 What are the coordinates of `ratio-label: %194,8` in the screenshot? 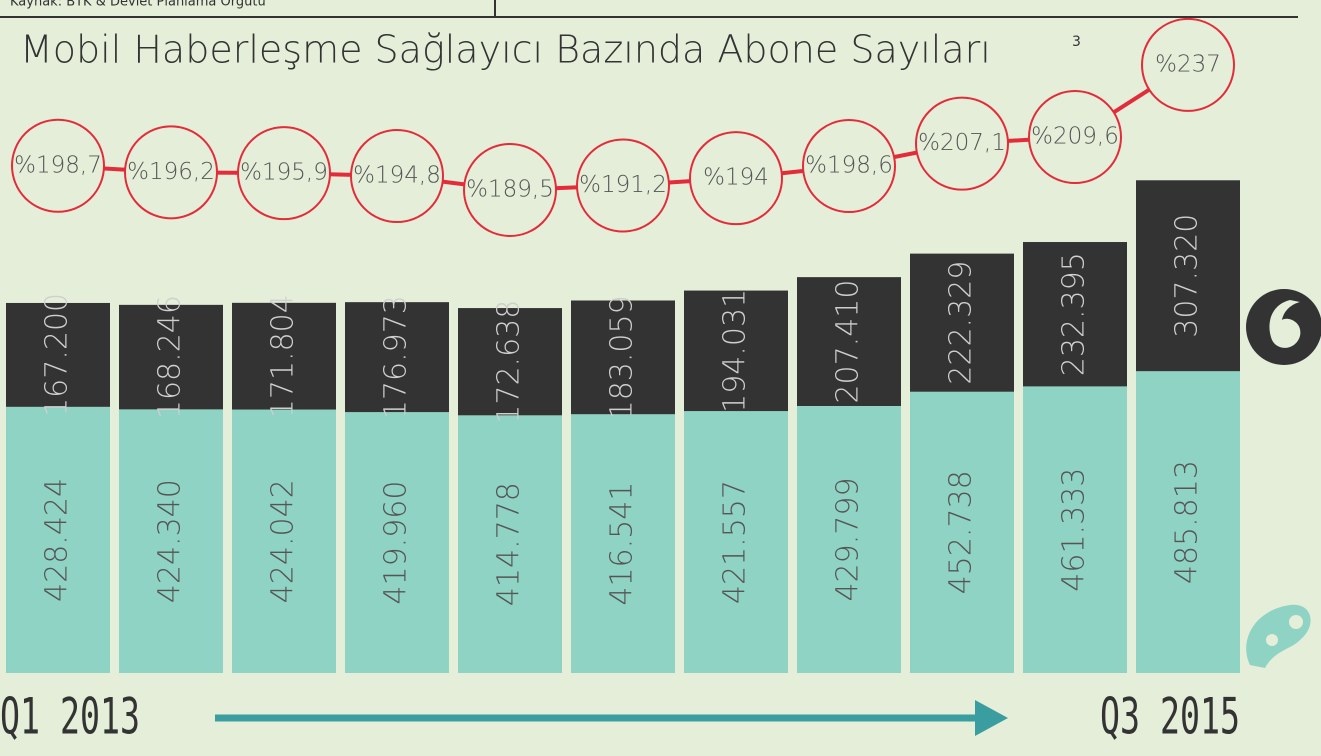 It's located at (397, 176).